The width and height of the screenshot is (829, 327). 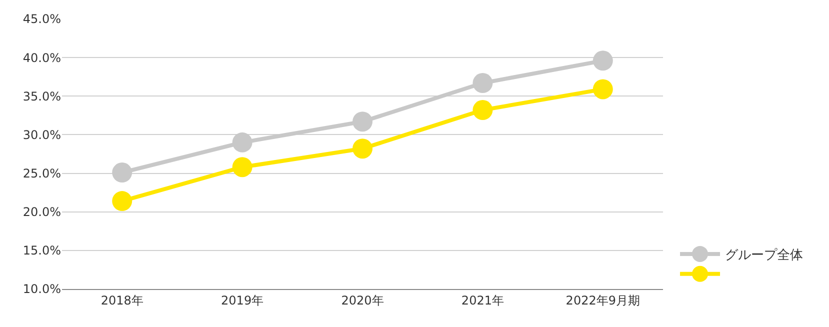 I want to click on y-tick-label: 30.0%, so click(x=41, y=135).